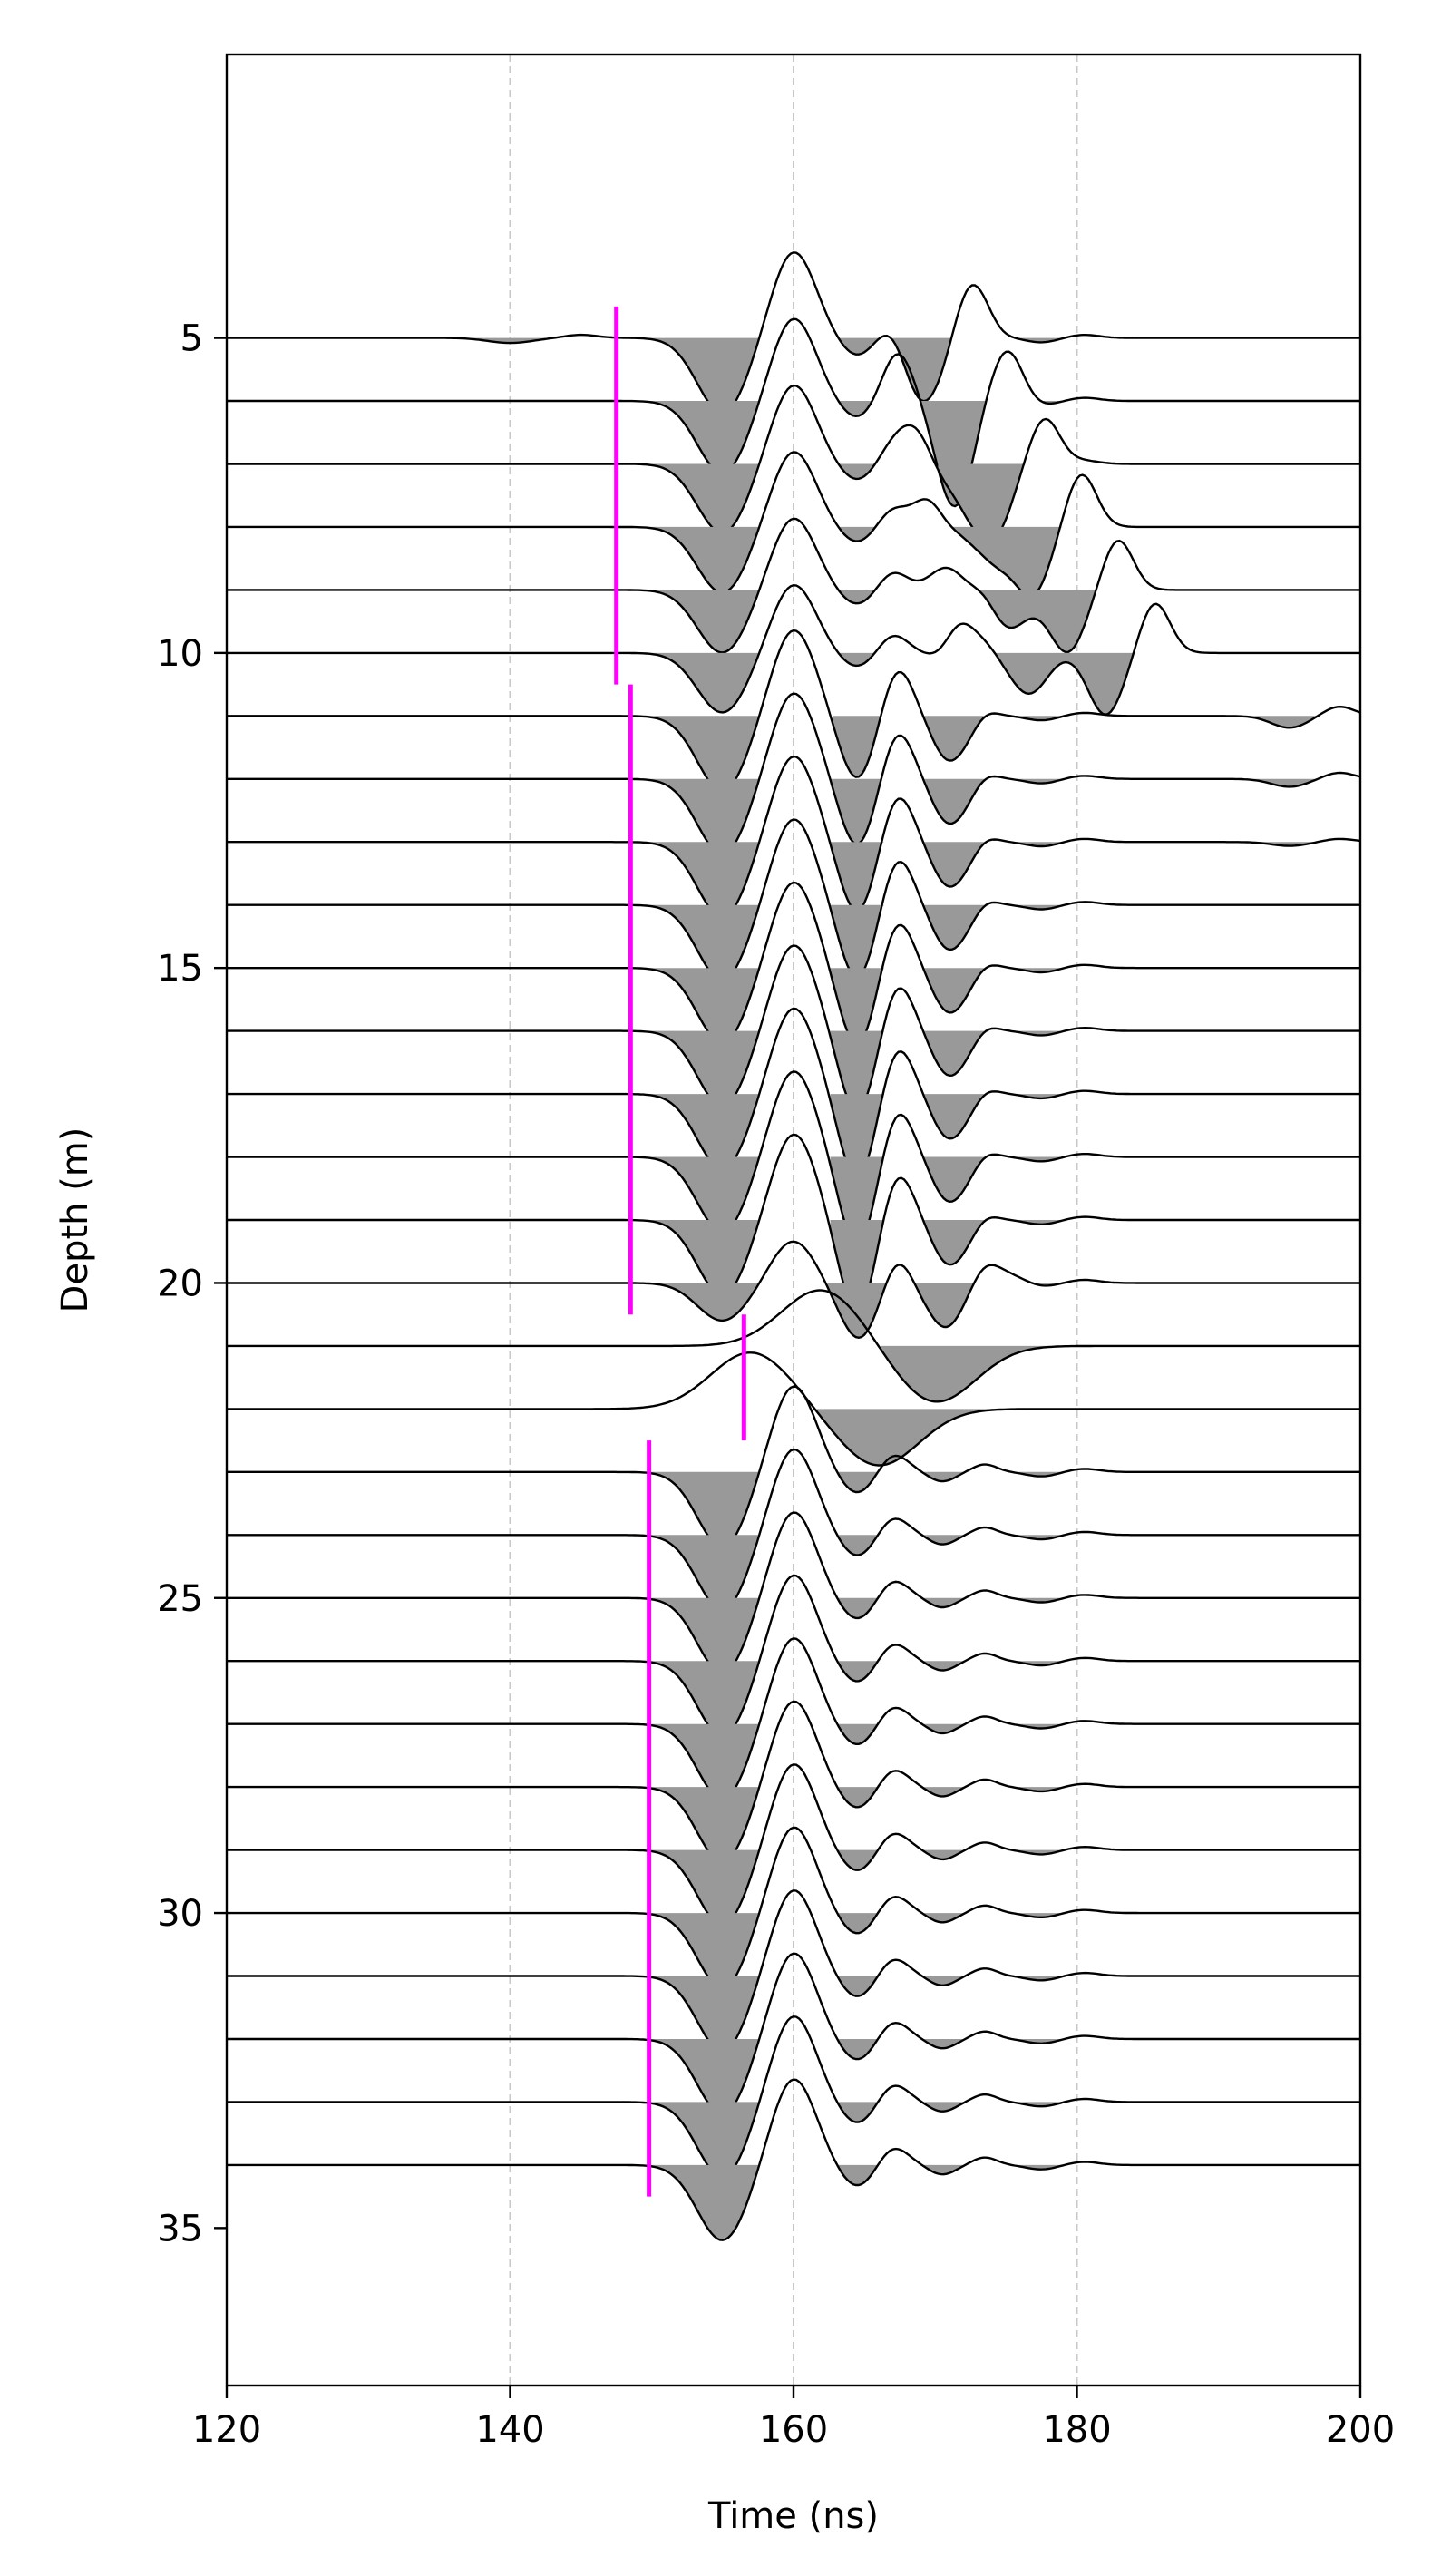 The width and height of the screenshot is (1451, 2576). What do you see at coordinates (1360, 2430) in the screenshot?
I see `x-tick-label: 200` at bounding box center [1360, 2430].